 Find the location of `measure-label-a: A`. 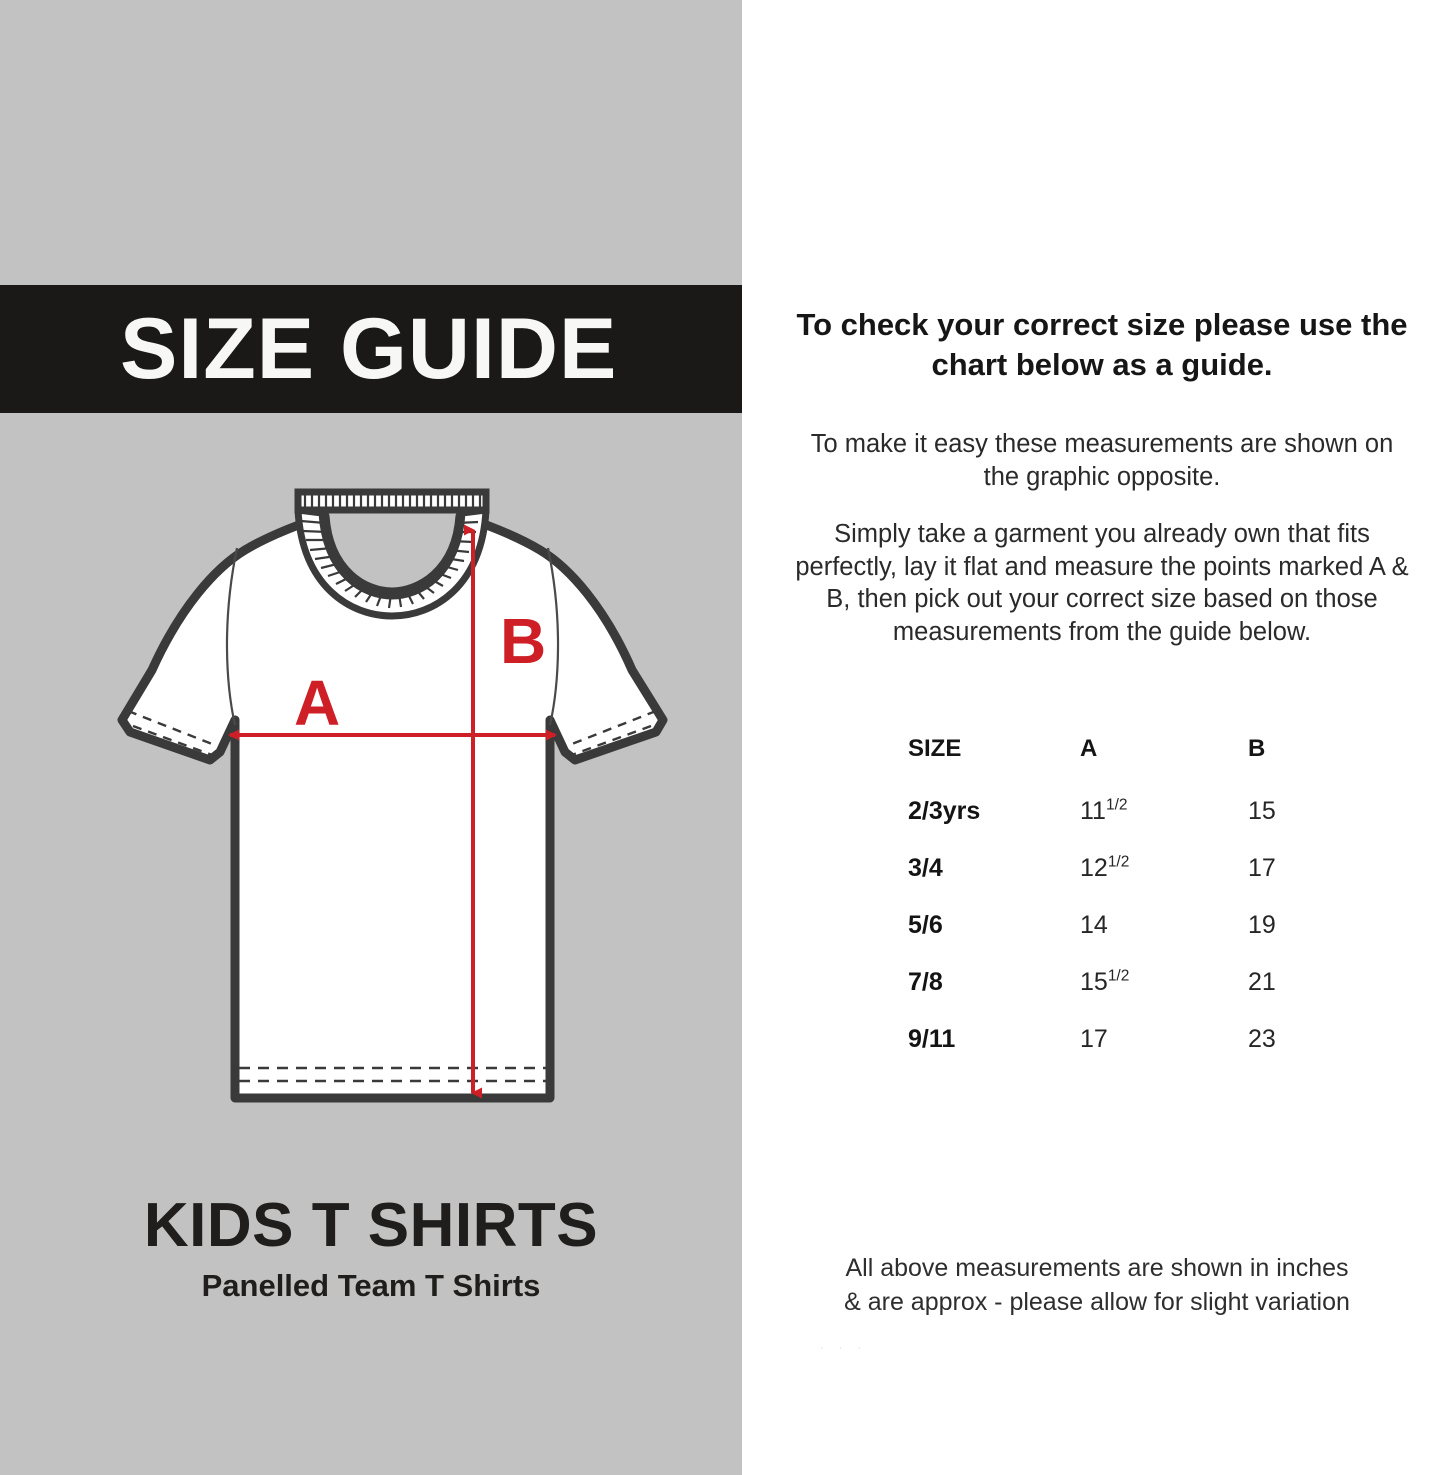

measure-label-a: A is located at coordinates (317, 703).